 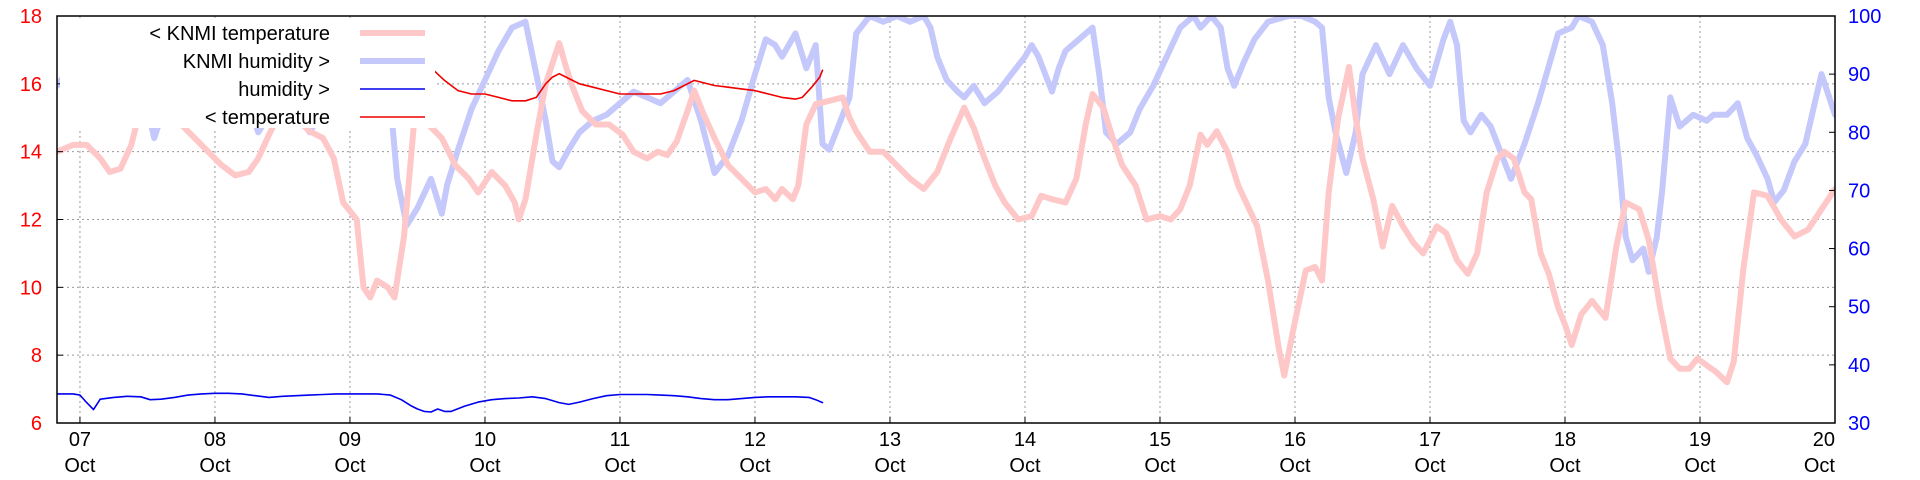 What do you see at coordinates (284, 90) in the screenshot?
I see `legend-label: humidity >` at bounding box center [284, 90].